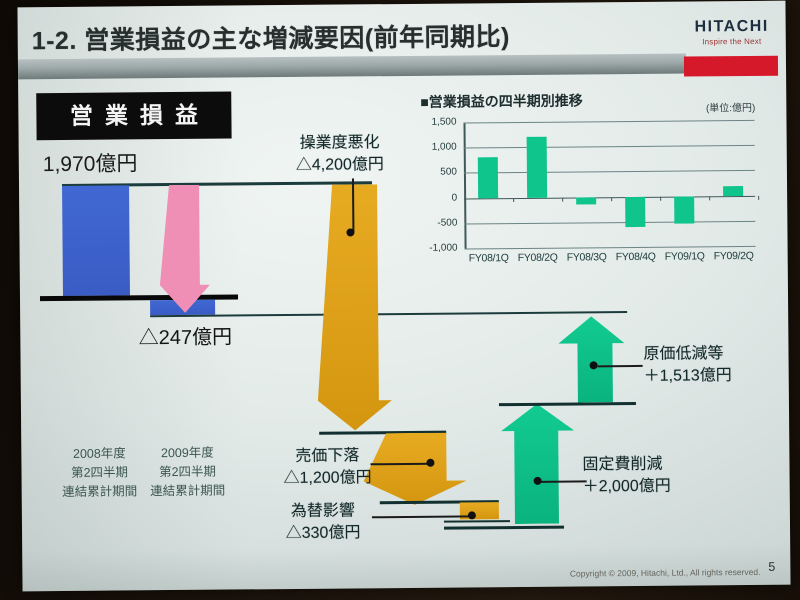 The height and width of the screenshot is (600, 800). Describe the element at coordinates (389, 314) in the screenshot. I see `level-line-minus247` at that location.